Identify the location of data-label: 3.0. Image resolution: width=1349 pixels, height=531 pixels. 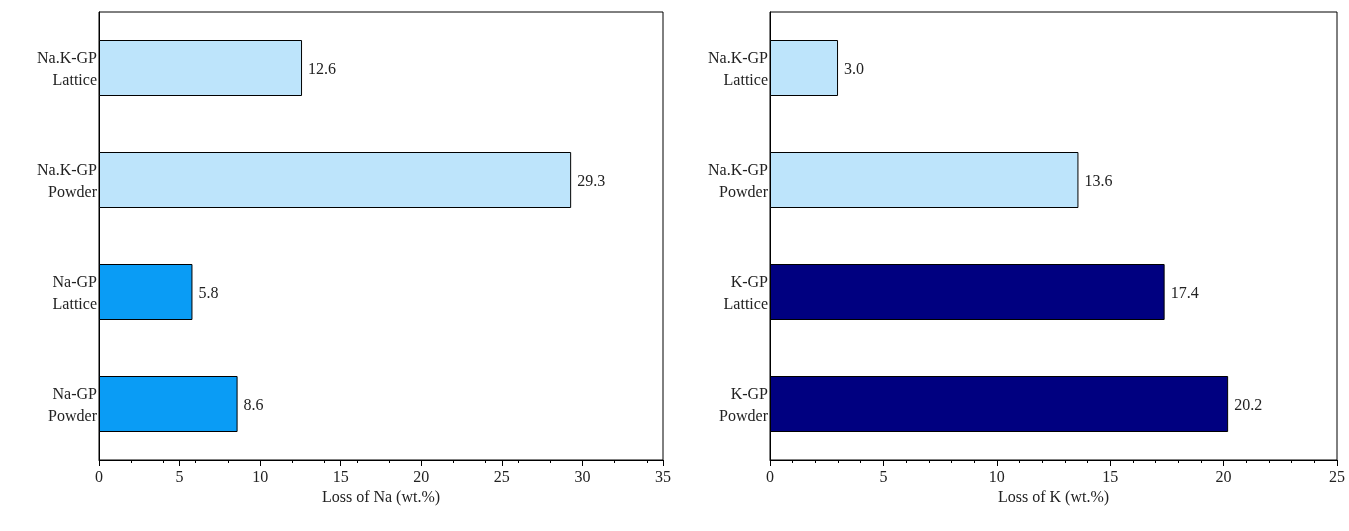
(854, 68).